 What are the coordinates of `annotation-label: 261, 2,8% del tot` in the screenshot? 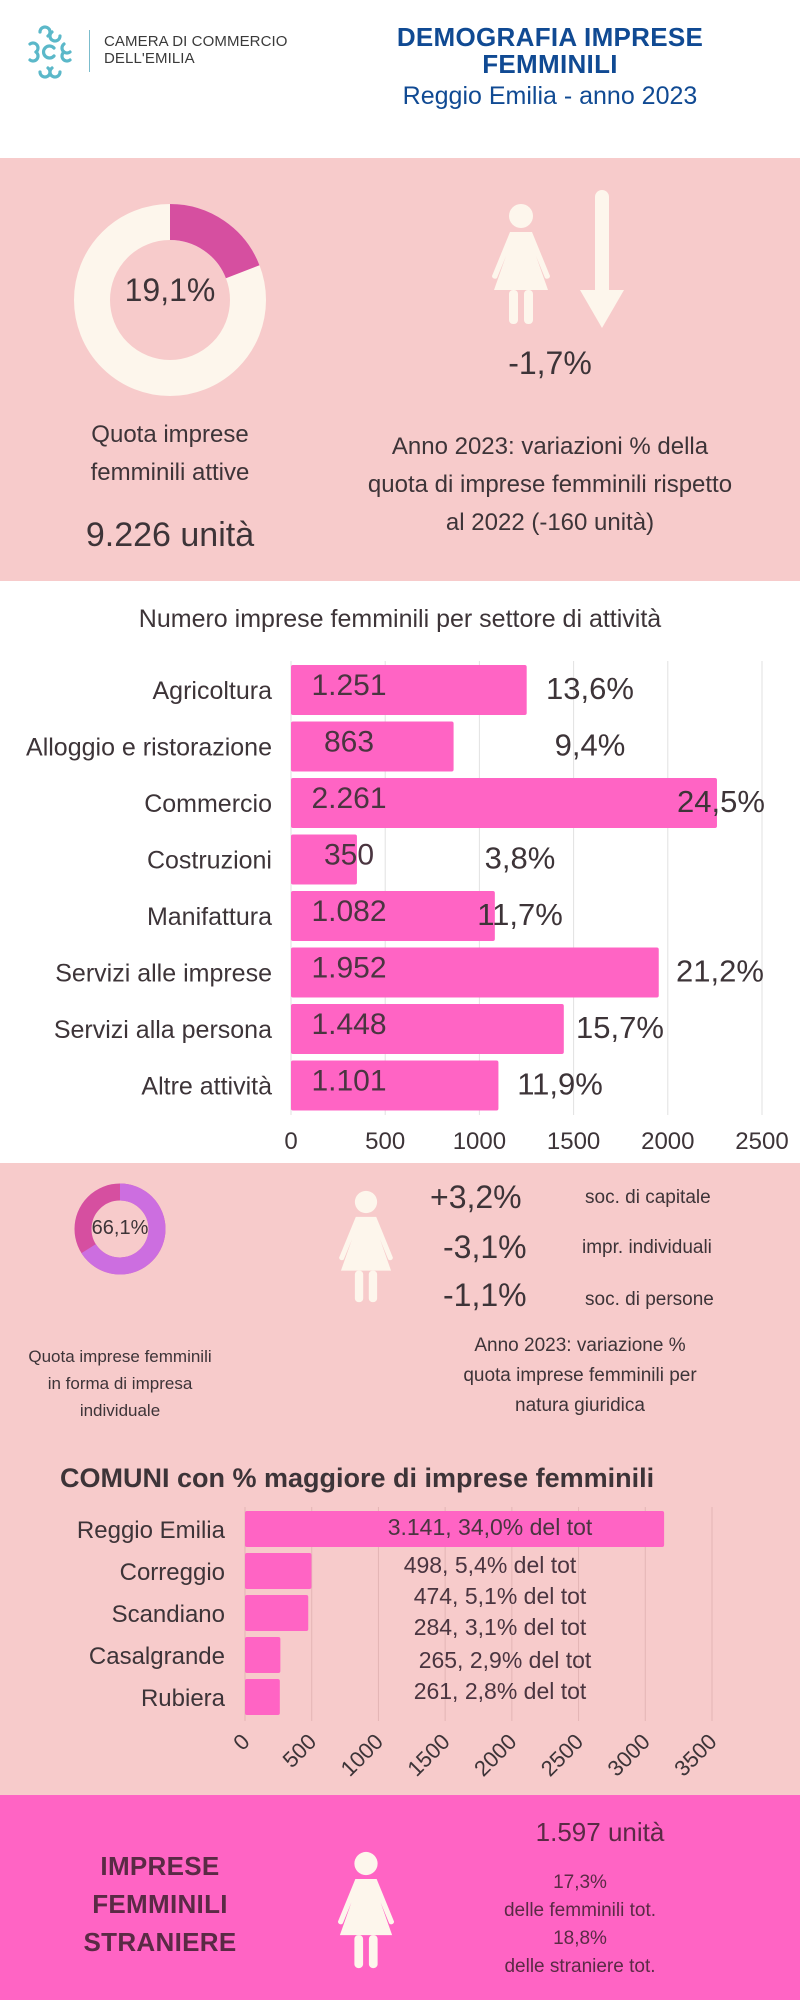 It's located at (500, 1691).